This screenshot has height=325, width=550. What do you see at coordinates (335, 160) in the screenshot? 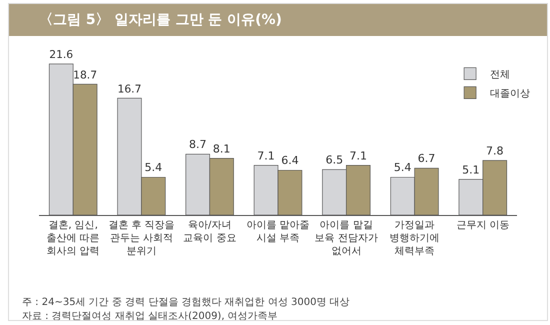
I see `data-label: 6.5` at bounding box center [335, 160].